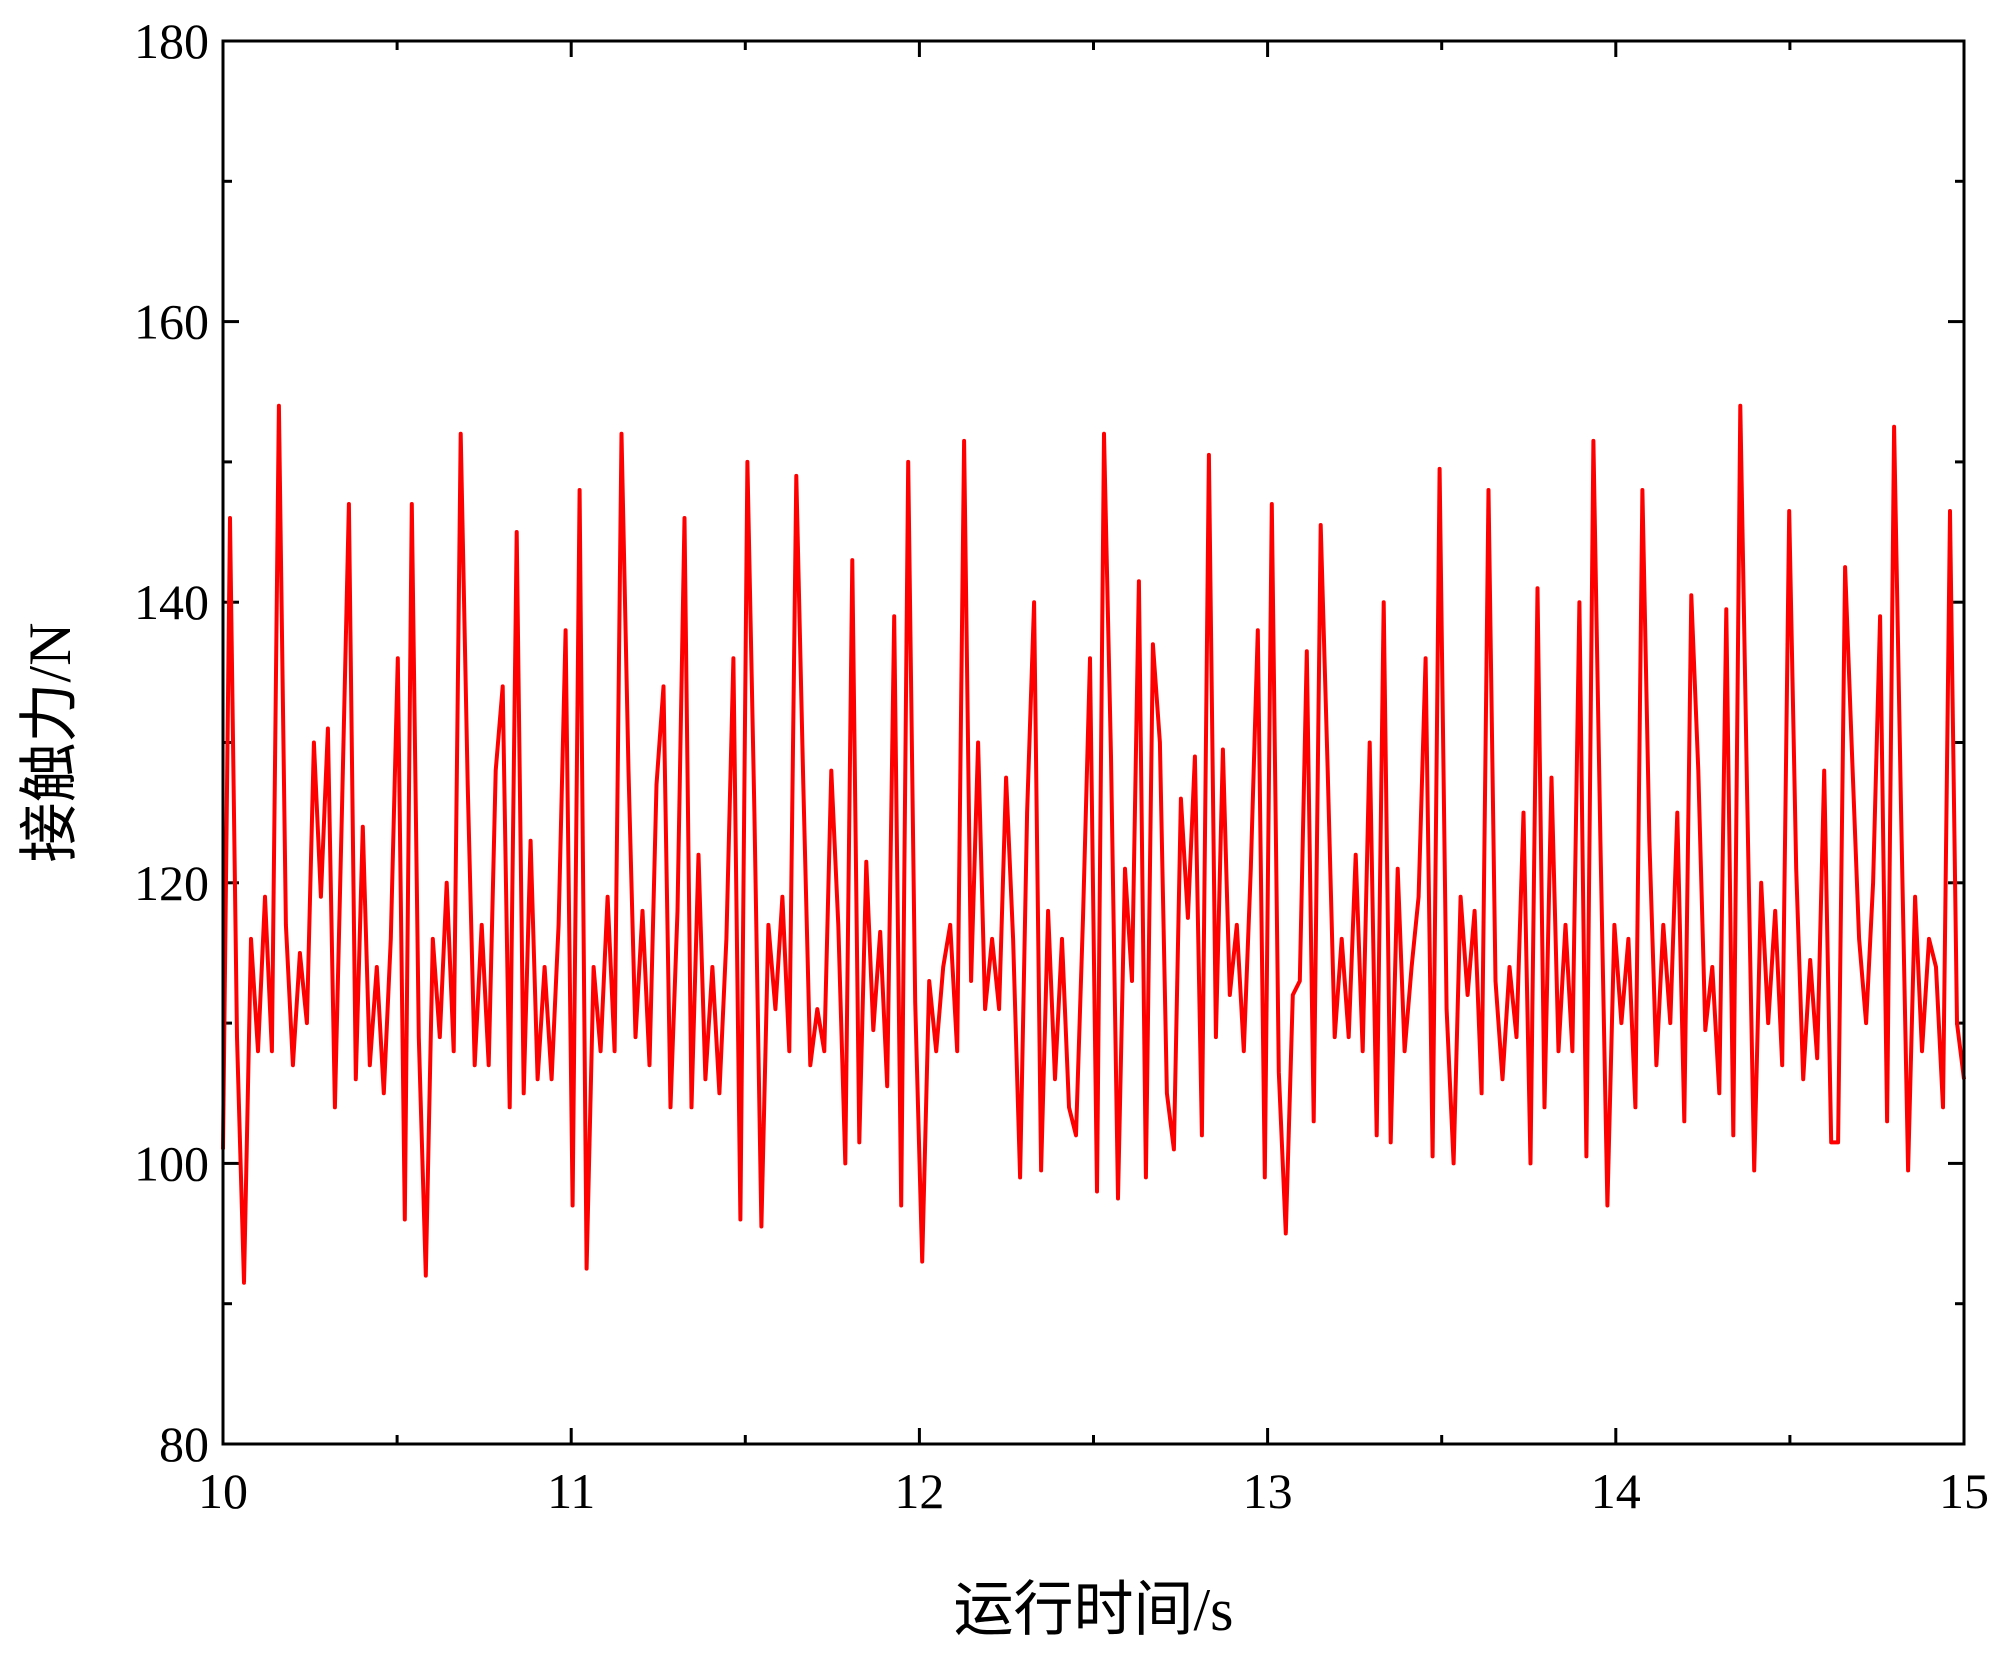 Image resolution: width=2000 pixels, height=1656 pixels. I want to click on x-tick-label: 12, so click(919, 1491).